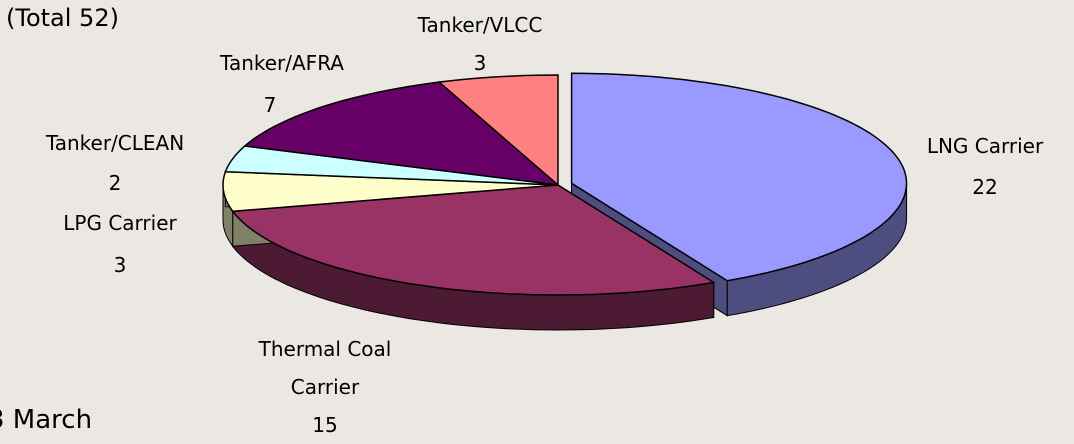 The image size is (1074, 444). What do you see at coordinates (115, 183) in the screenshot?
I see `value-label: 2` at bounding box center [115, 183].